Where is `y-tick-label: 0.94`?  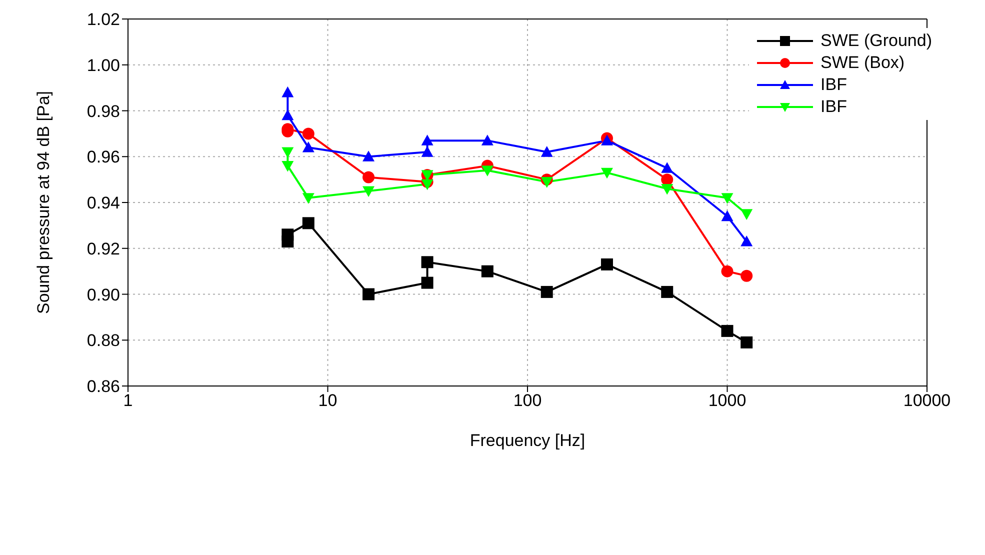
y-tick-label: 0.94 is located at coordinates (103, 203).